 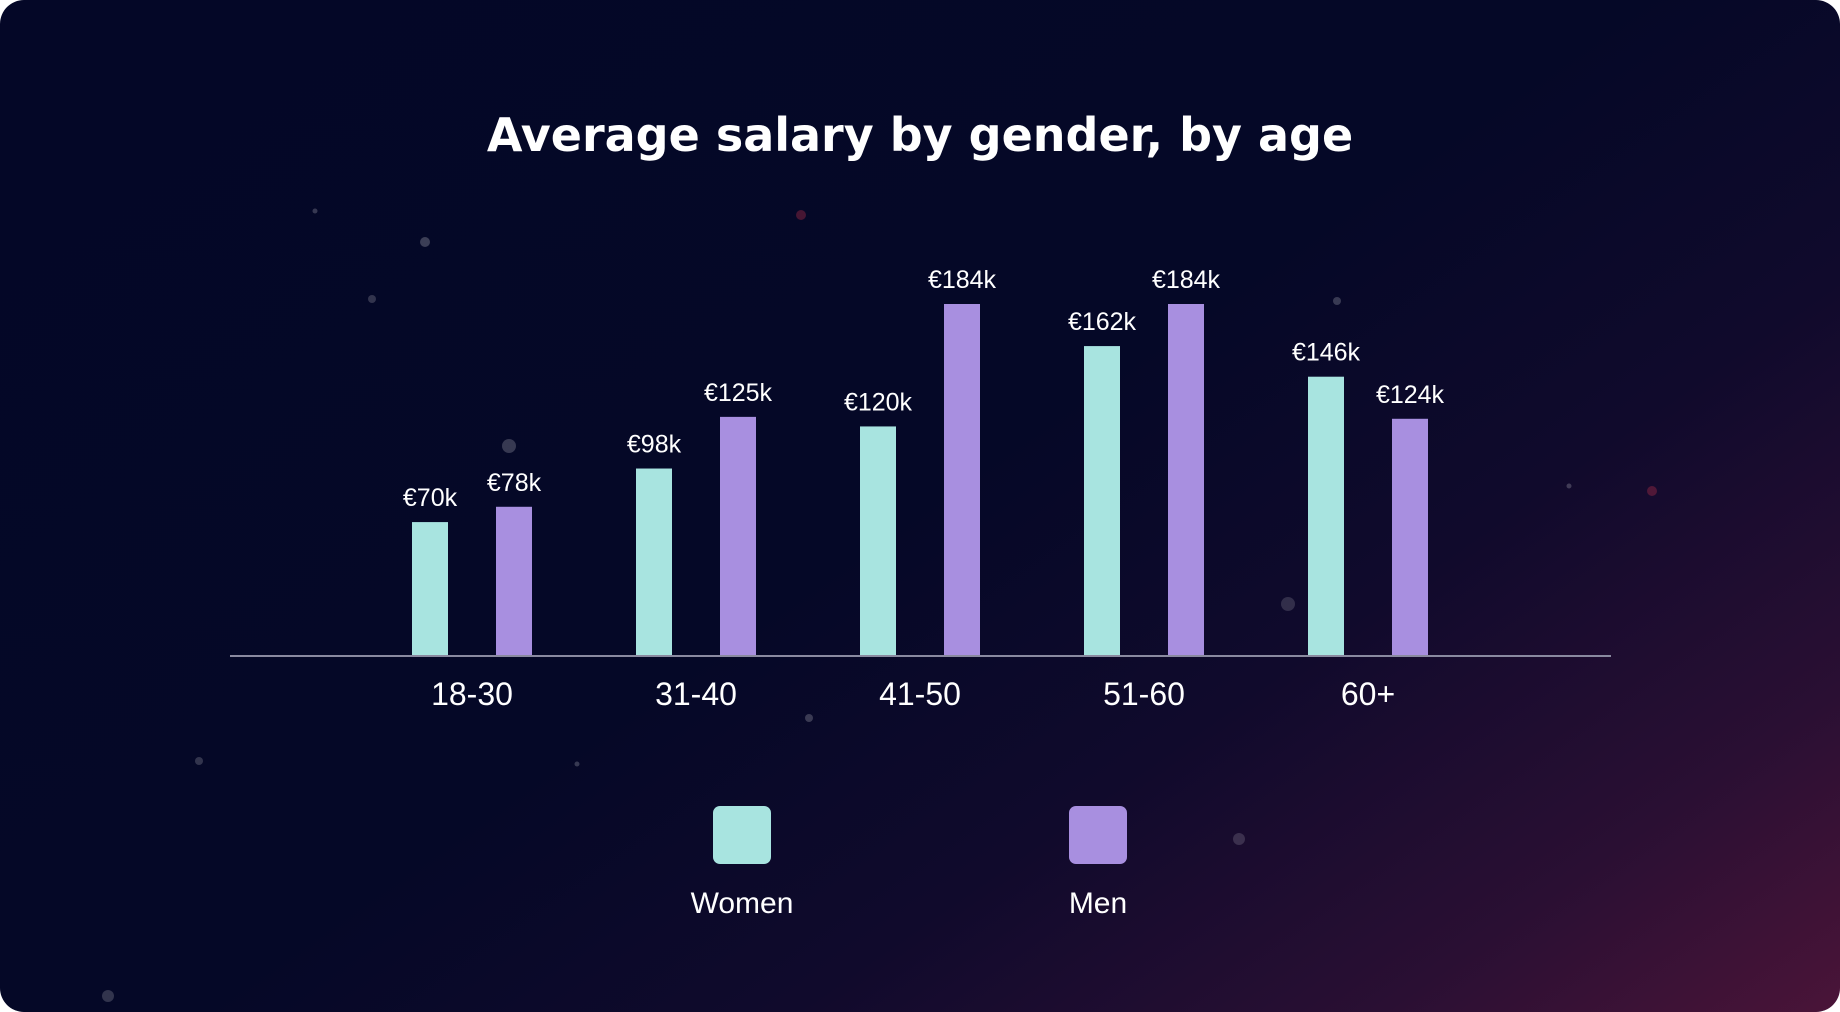 What do you see at coordinates (1410, 395) in the screenshot?
I see `data-label-men-60+: €124k` at bounding box center [1410, 395].